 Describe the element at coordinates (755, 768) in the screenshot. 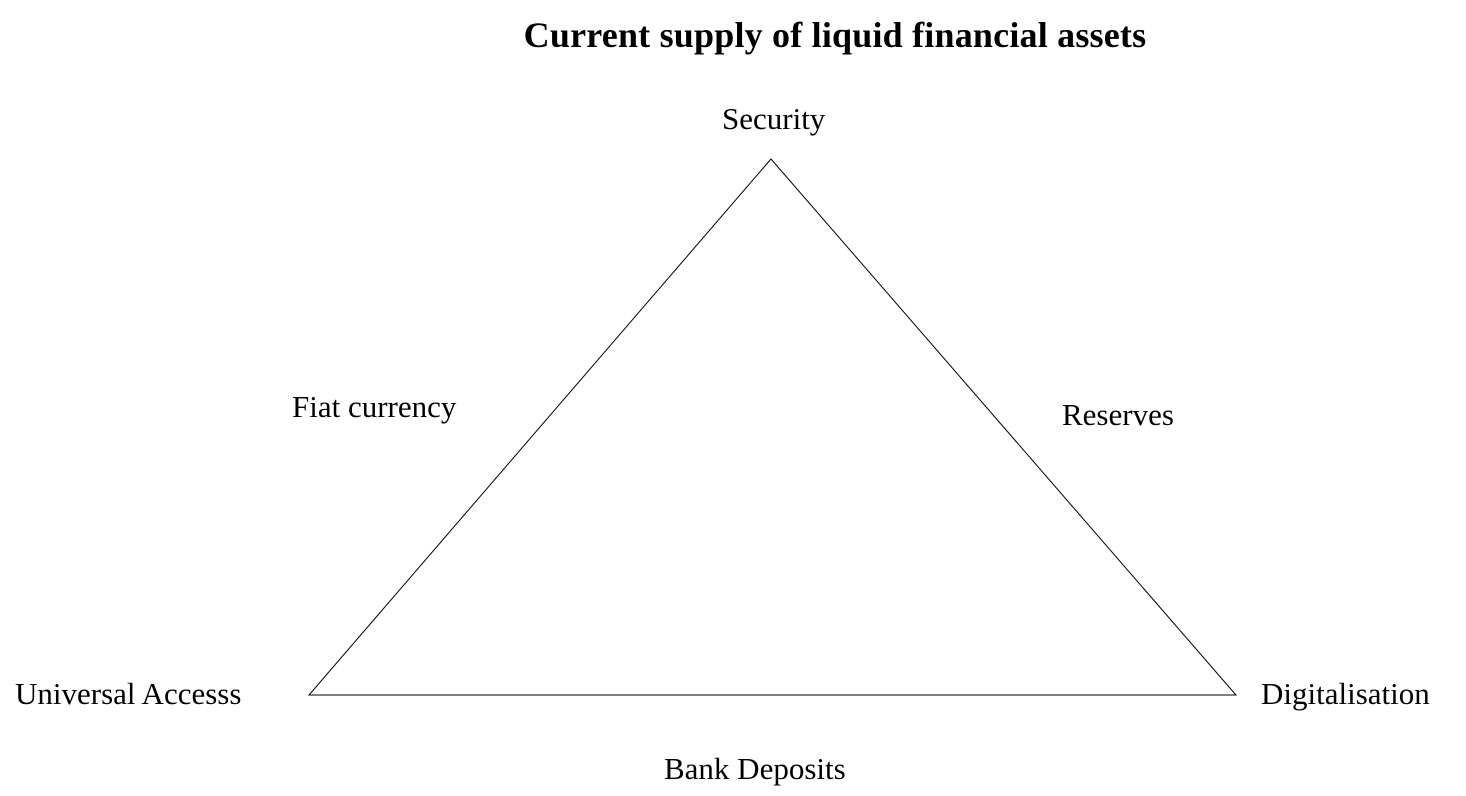

I see `edge-label-bank-deposits: Bank Deposits` at that location.